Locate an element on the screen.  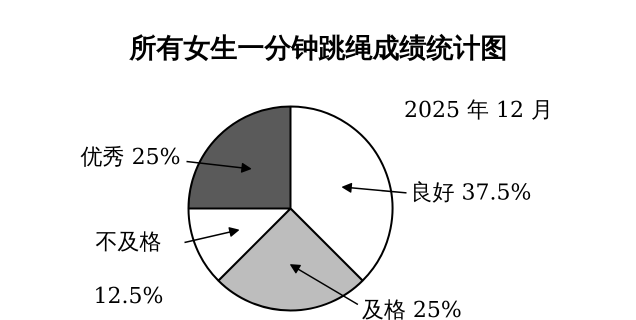
chart-subtitle: 2025 年 12 月 is located at coordinates (478, 110).